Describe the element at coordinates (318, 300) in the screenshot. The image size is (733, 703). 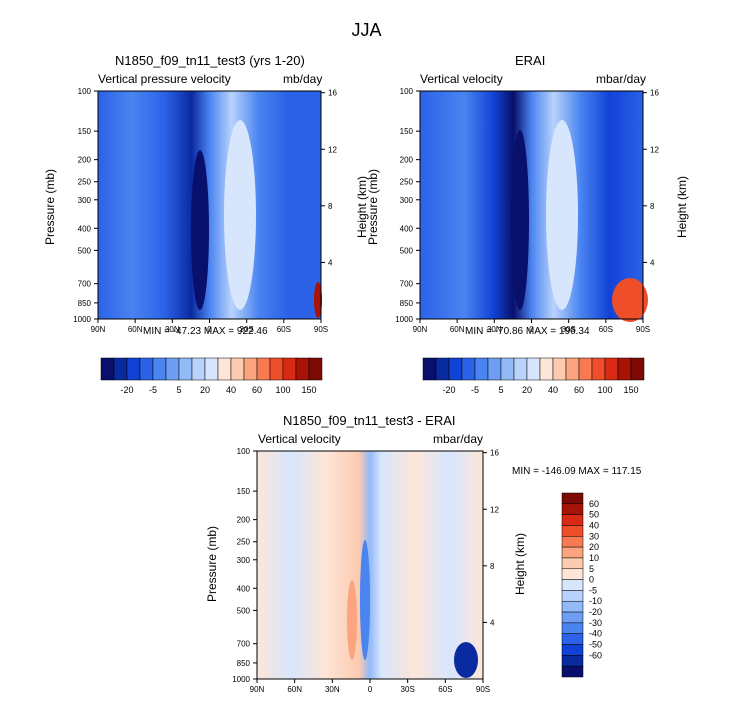
I see `model-feature` at that location.